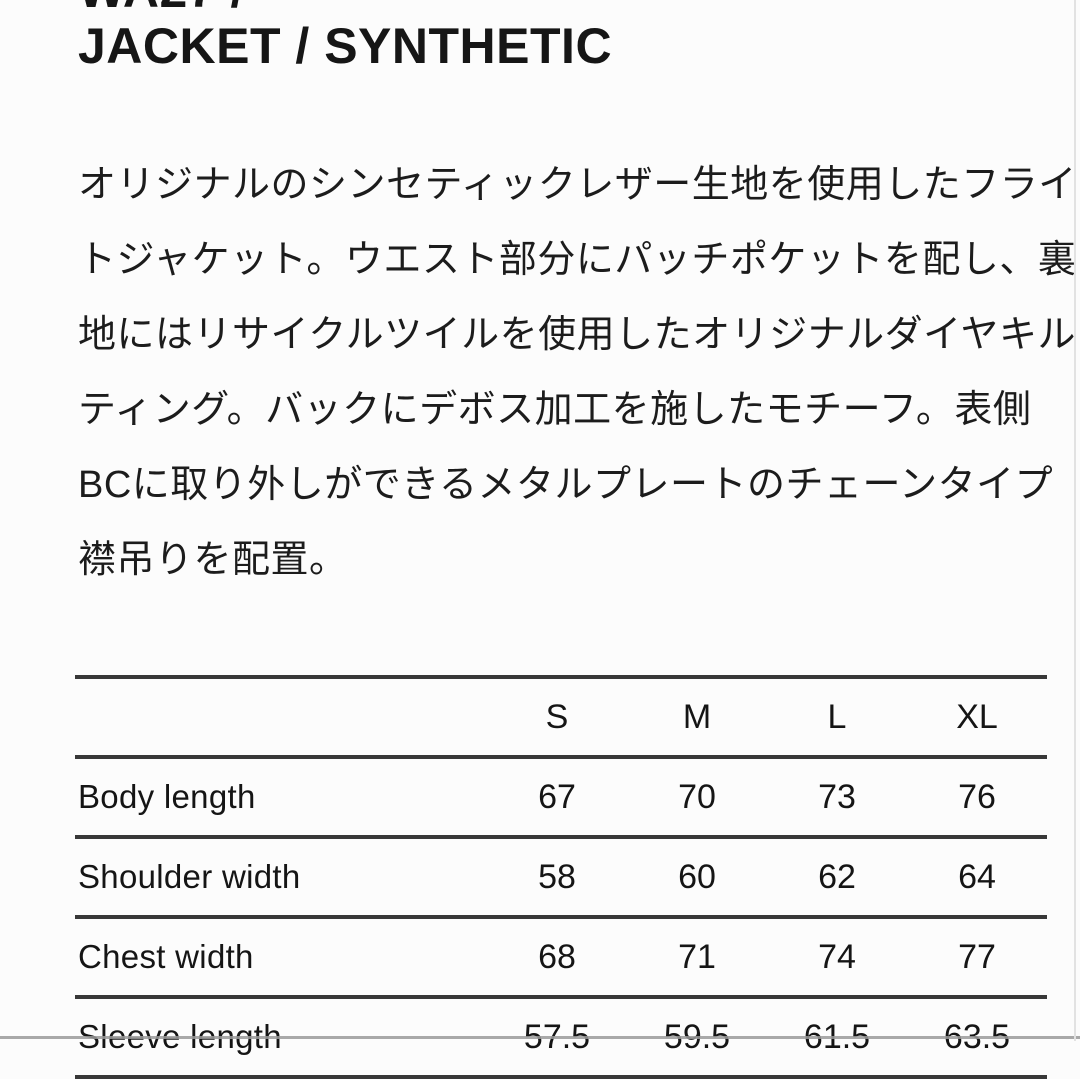 This screenshot has width=1080, height=1079. Describe the element at coordinates (566, 485) in the screenshot. I see `description-line: BCに取り外しができるメタルプレートのチェーンタイプ` at that location.